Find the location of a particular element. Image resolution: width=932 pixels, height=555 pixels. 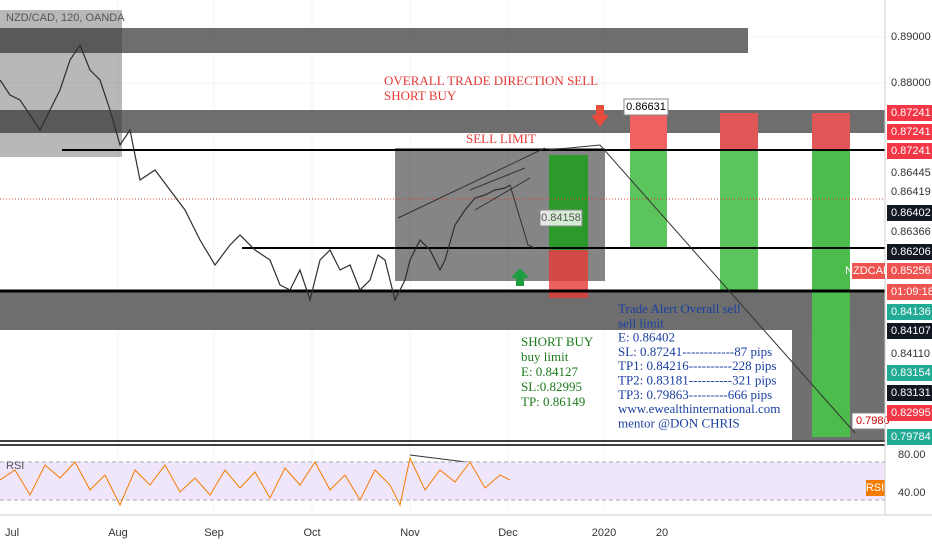

price-label: 0.84107 is located at coordinates (911, 331).